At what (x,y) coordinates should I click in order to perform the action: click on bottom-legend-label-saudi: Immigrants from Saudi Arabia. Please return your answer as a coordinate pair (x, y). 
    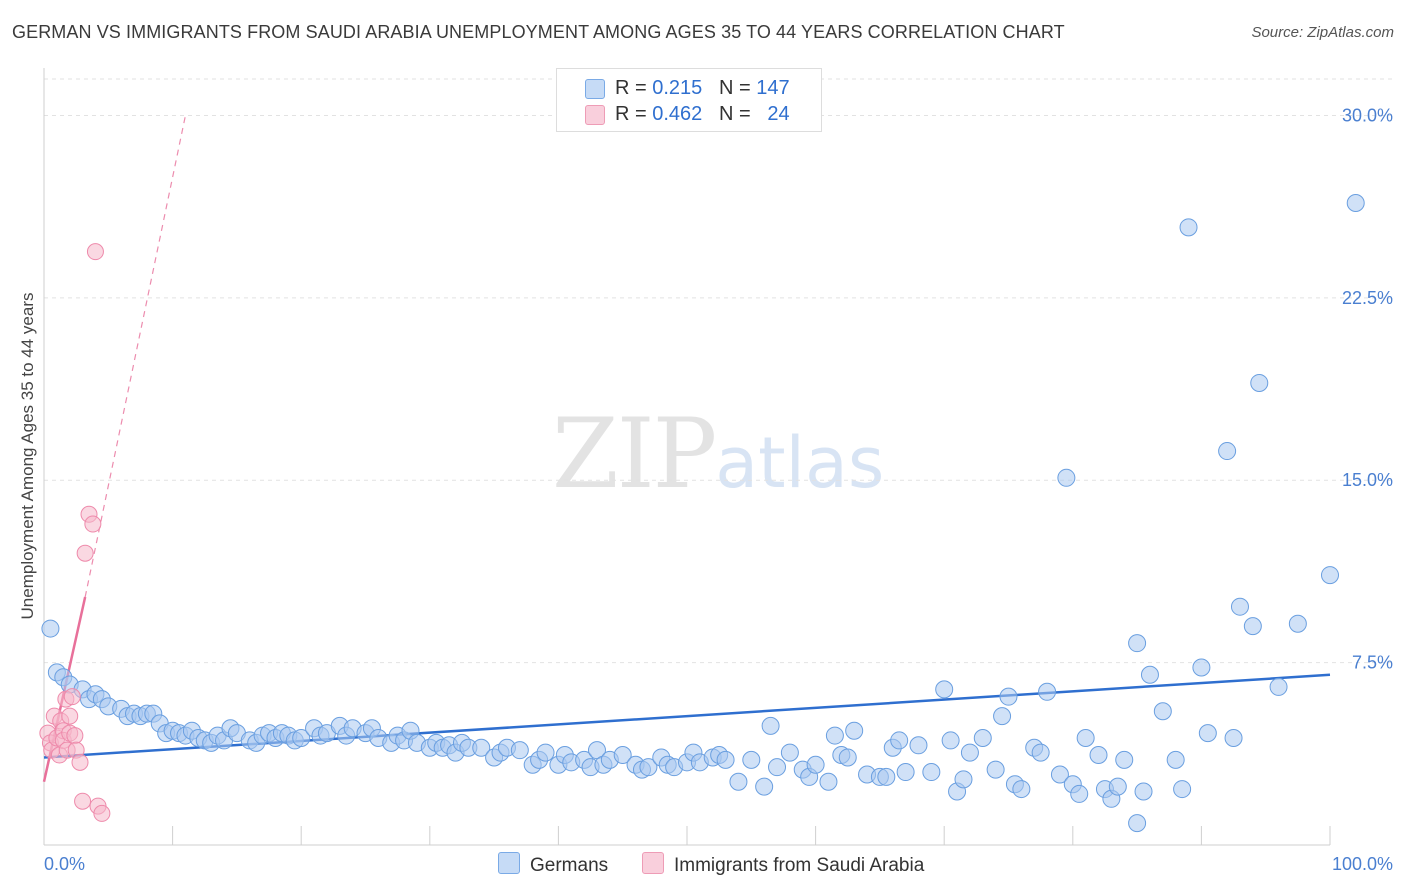
    Looking at the image, I should click on (799, 865).